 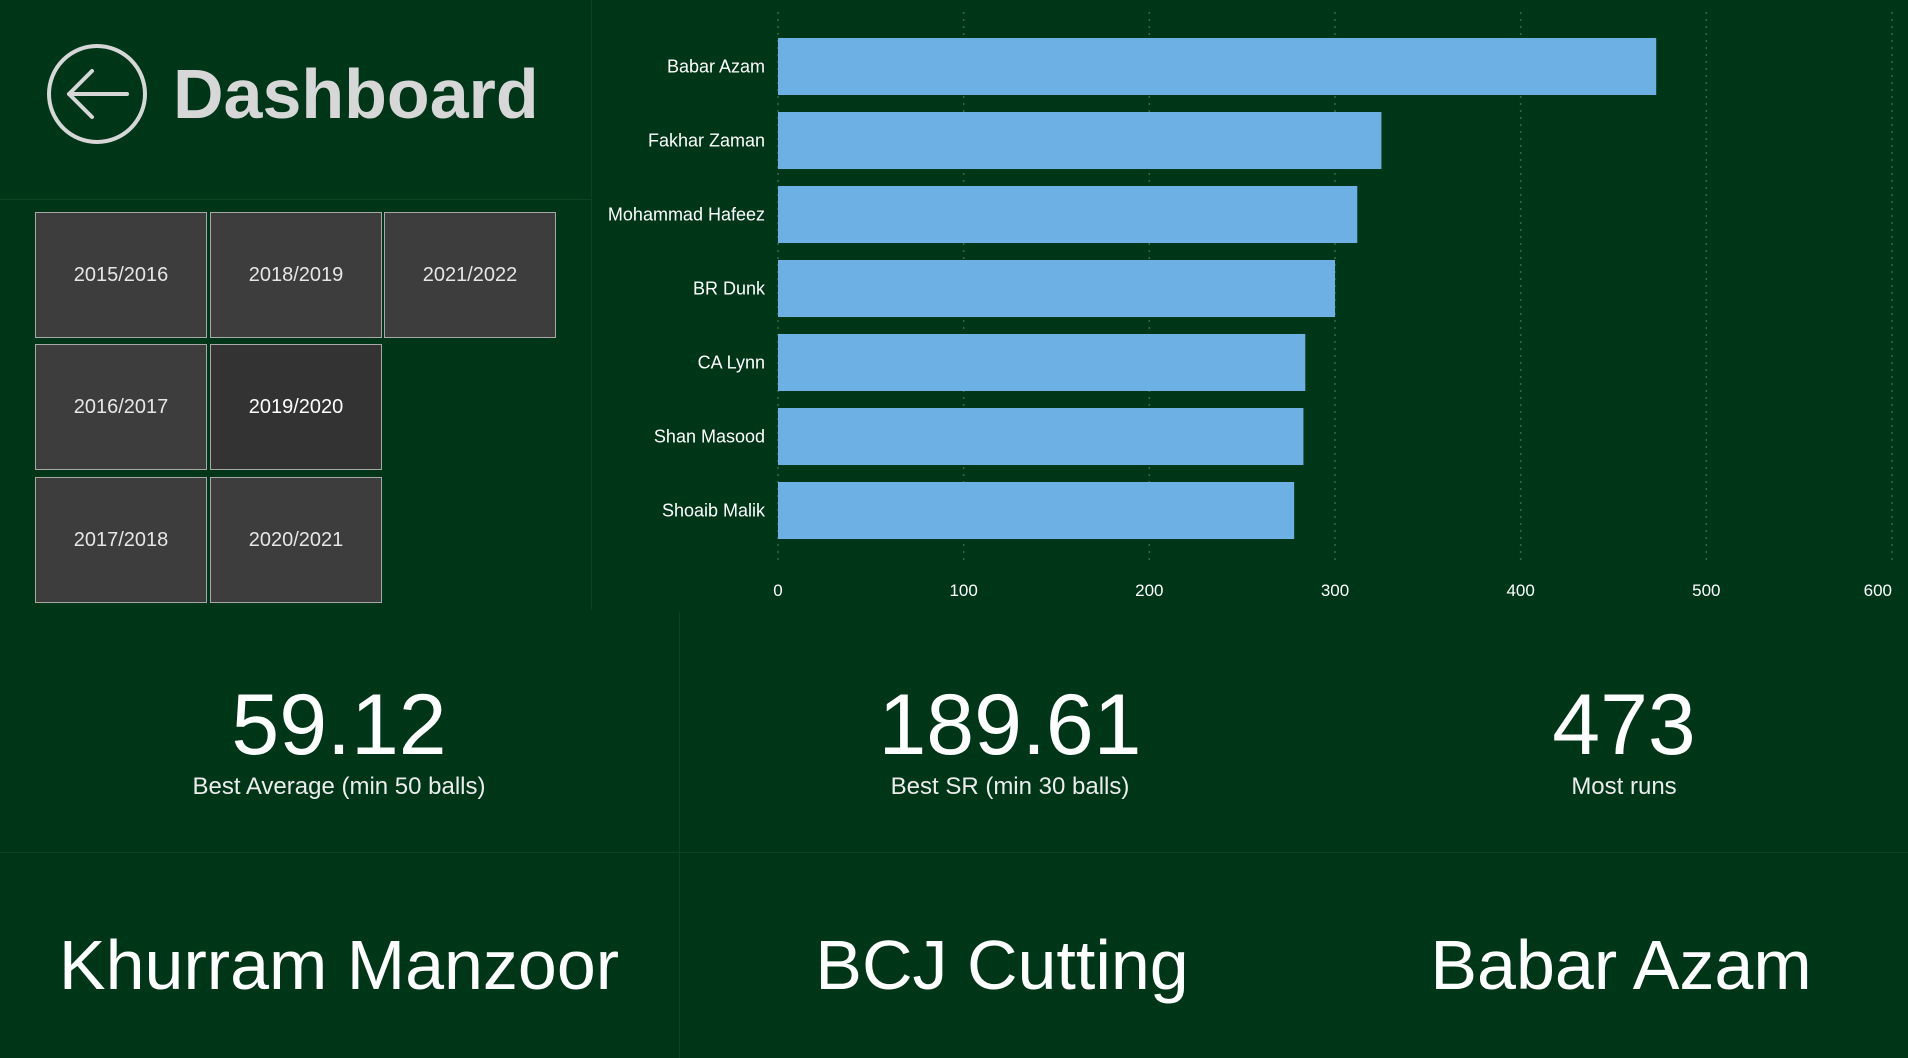 I want to click on season-tile-2016-2017: 2016/2017, so click(x=121, y=407).